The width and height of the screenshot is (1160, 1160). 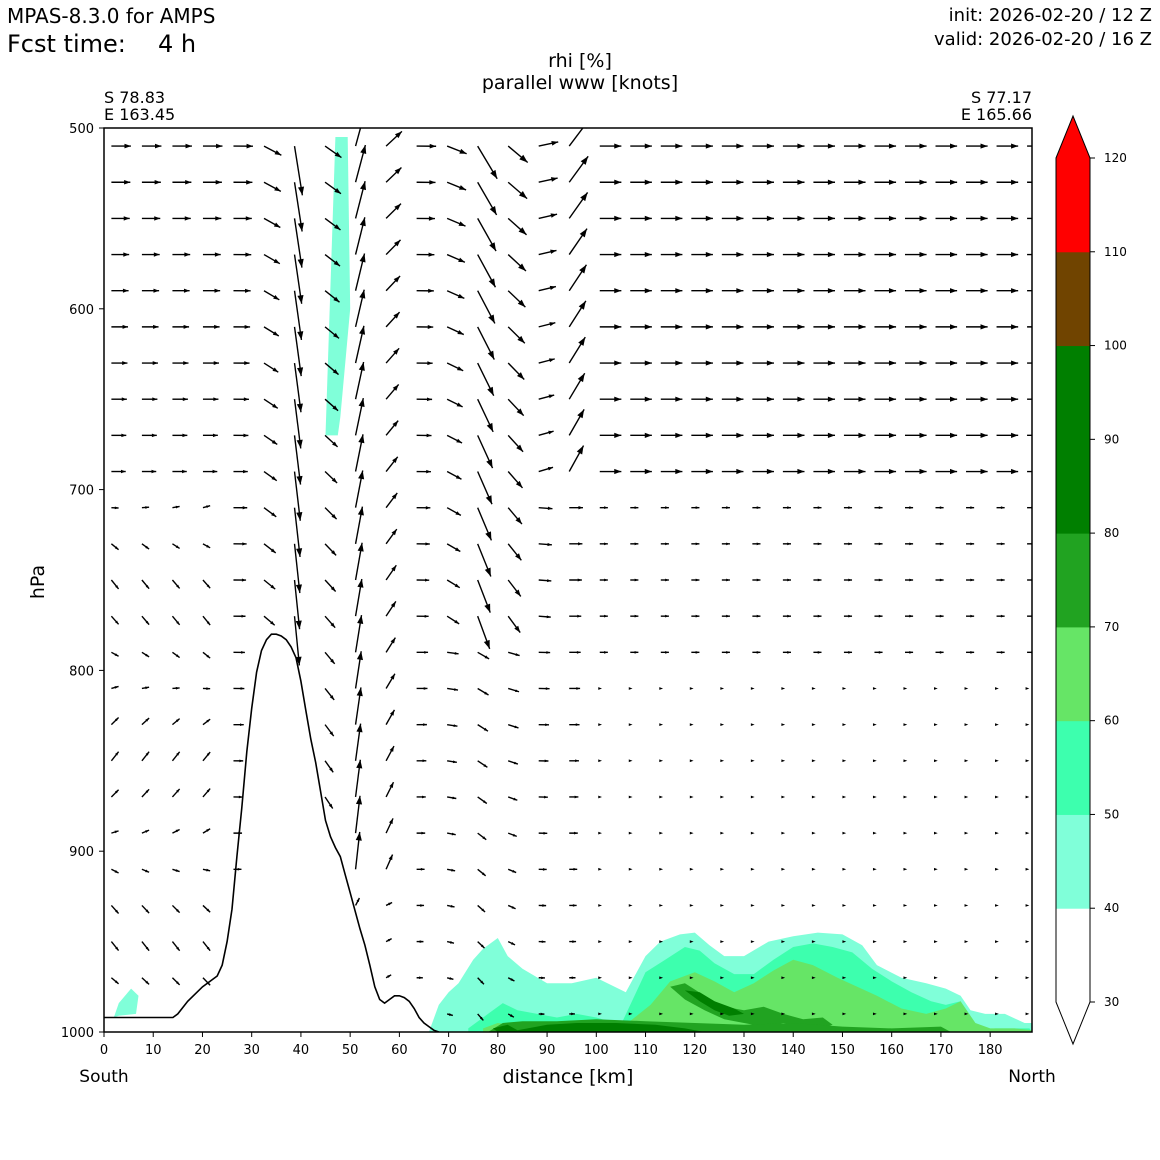 What do you see at coordinates (1073, 674) in the screenshot?
I see `colorbar-segment` at bounding box center [1073, 674].